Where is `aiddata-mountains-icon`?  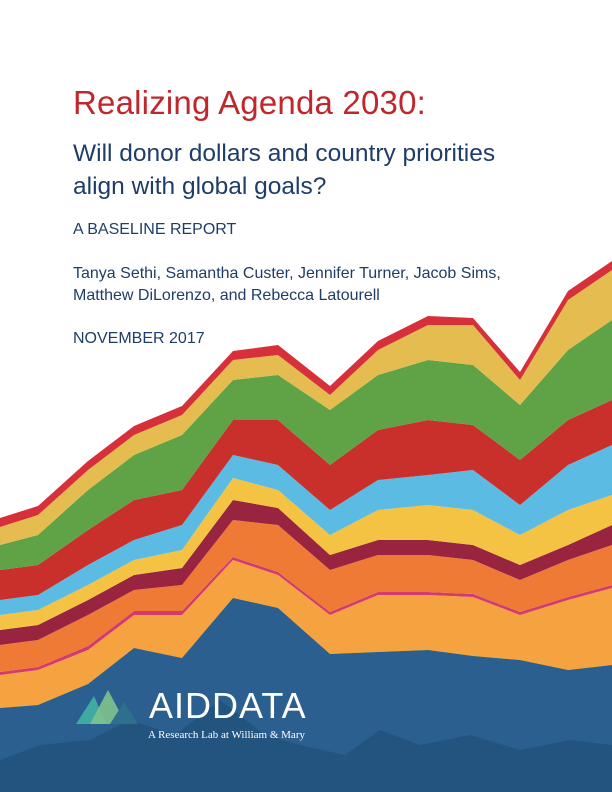
aiddata-mountains-icon is located at coordinates (107, 707).